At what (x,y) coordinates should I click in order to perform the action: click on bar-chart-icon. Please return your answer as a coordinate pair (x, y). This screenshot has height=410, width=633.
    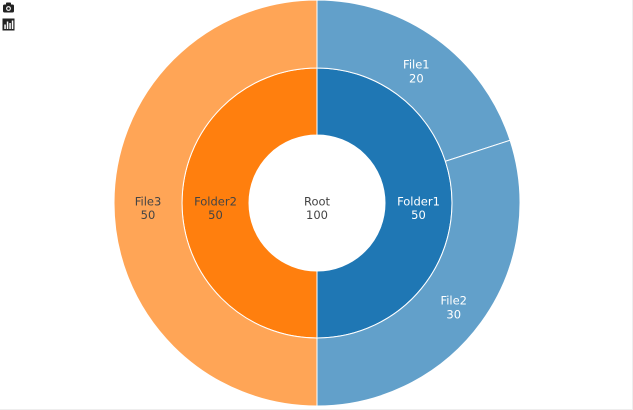
    Looking at the image, I should click on (8, 24).